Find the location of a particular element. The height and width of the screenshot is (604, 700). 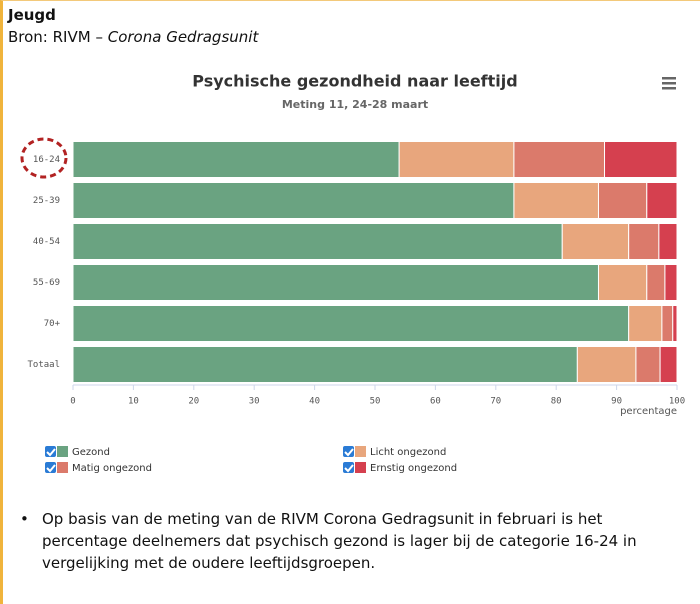

legend-item: Ernstig ongezond is located at coordinates (400, 468).